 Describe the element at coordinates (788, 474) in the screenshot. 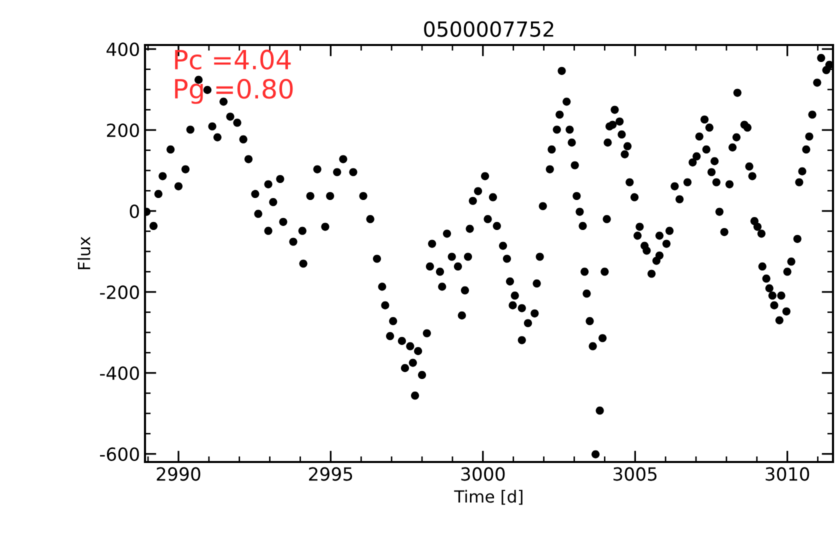

I see `x-tick-label: 3010` at that location.